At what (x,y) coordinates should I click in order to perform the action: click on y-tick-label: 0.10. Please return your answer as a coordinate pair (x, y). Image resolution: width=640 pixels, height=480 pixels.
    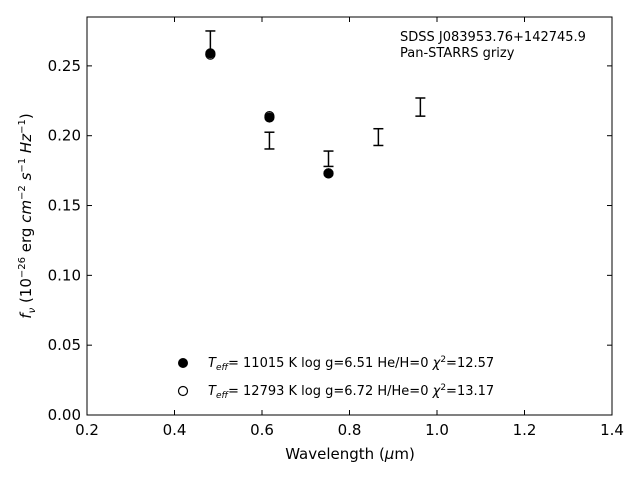
    Looking at the image, I should click on (64, 275).